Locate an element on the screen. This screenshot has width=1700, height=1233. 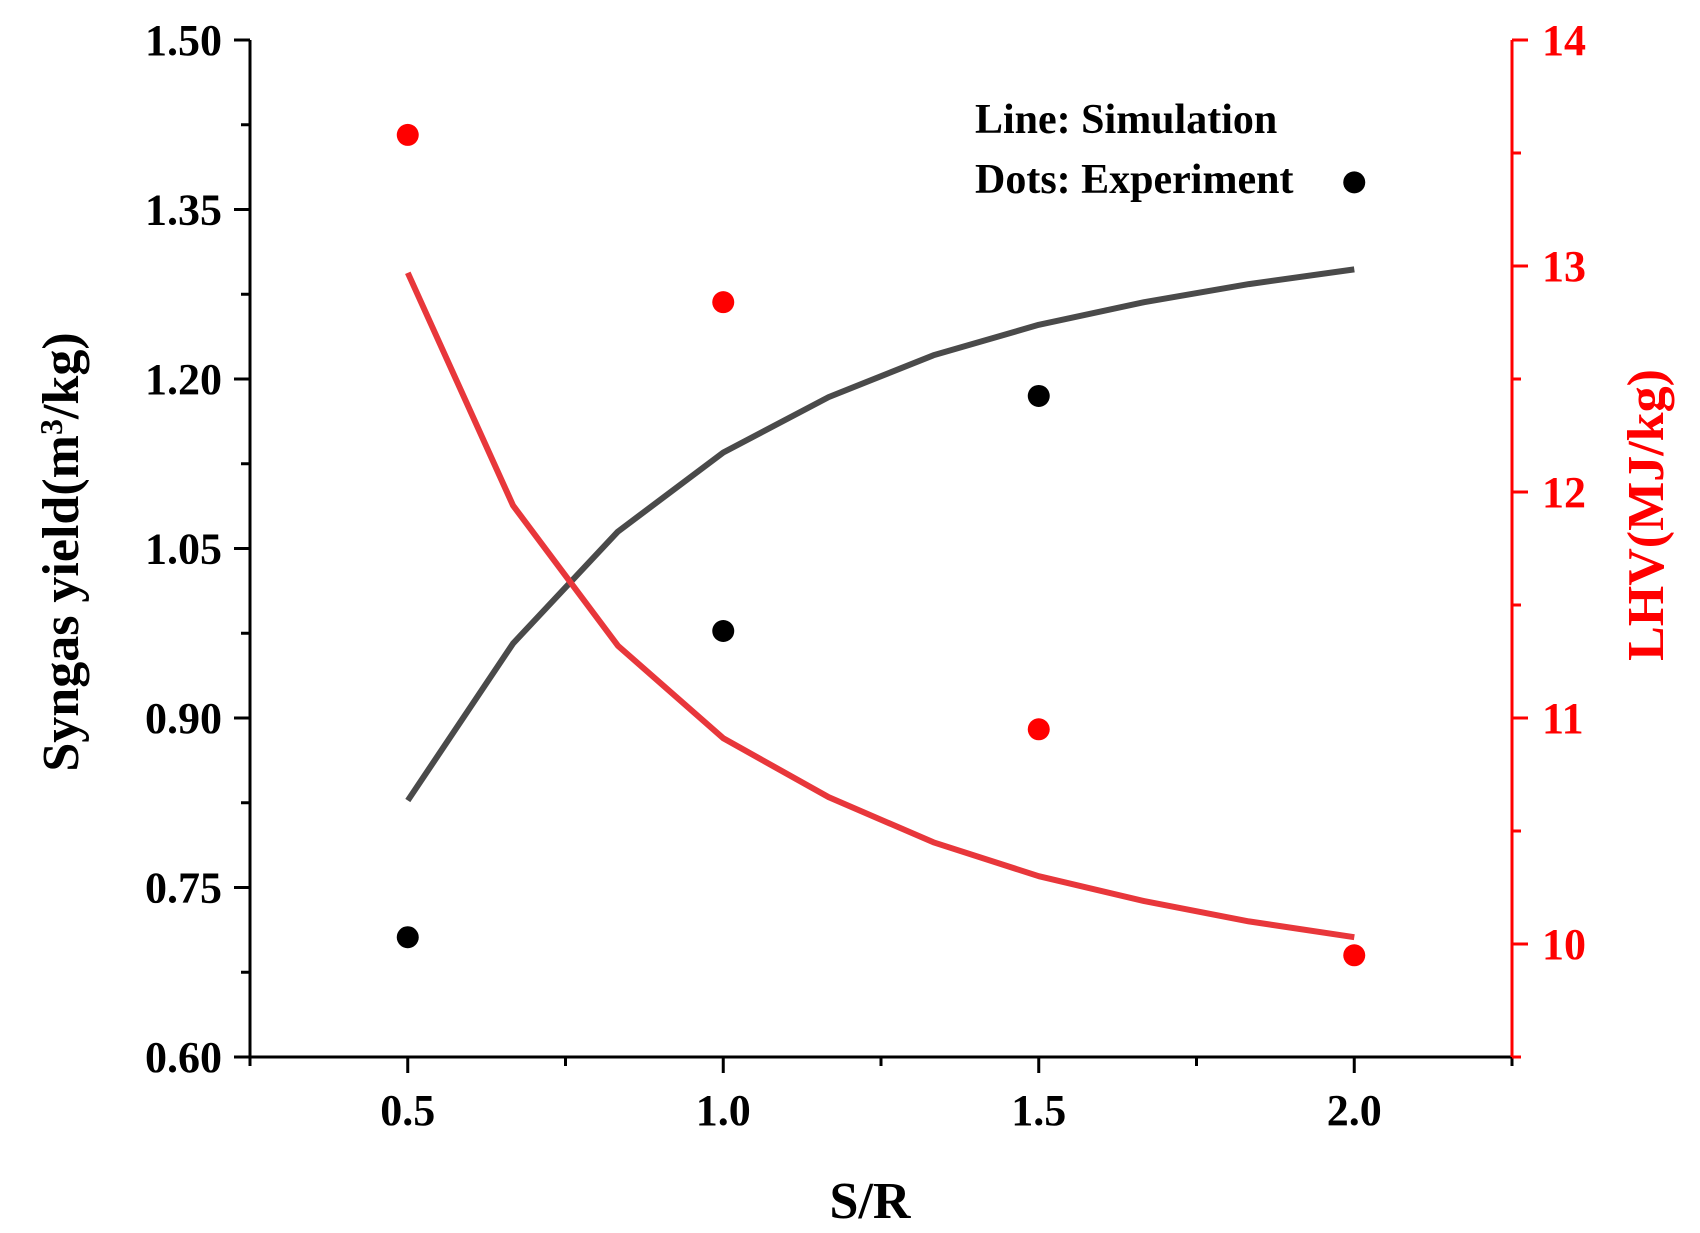
x-tick-label: 1.0 is located at coordinates (723, 1110).